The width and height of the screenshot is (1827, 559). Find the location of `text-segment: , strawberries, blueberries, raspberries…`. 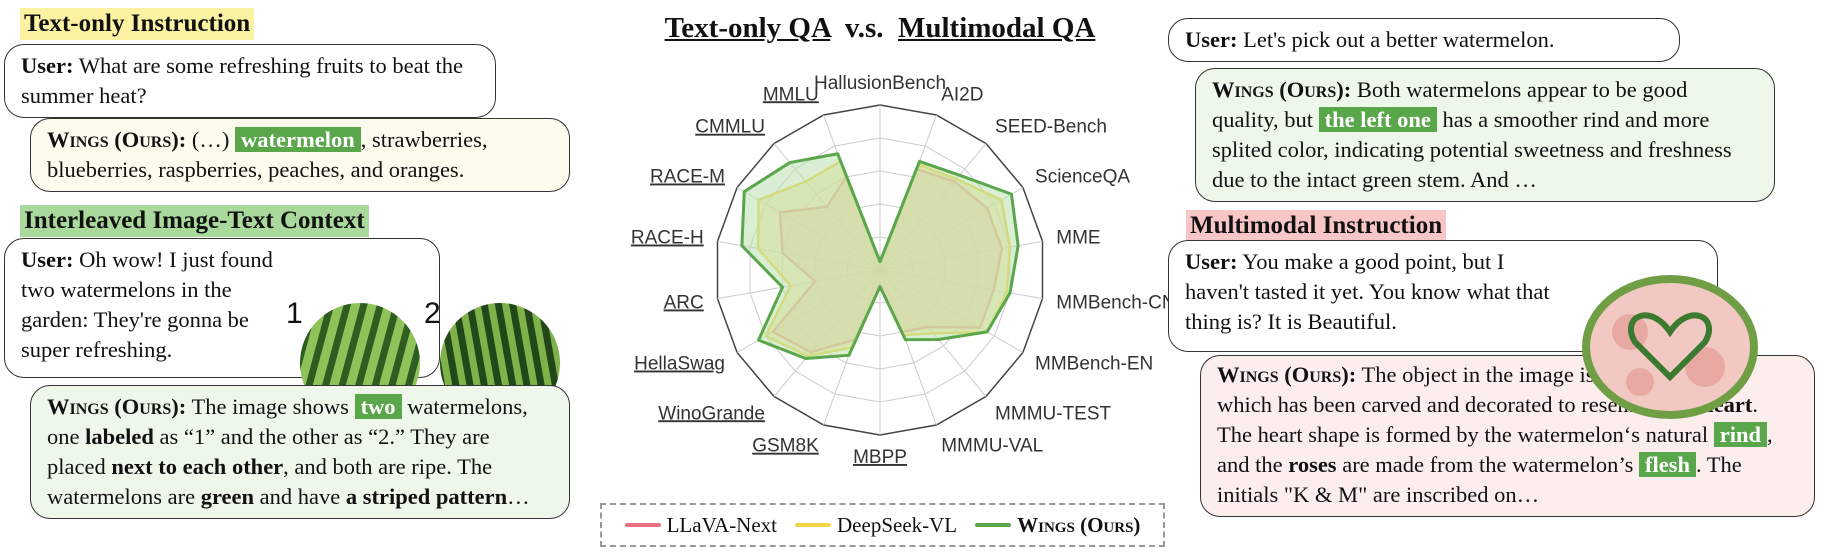

text-segment: , strawberries, blueberries, raspberries… is located at coordinates (267, 154).